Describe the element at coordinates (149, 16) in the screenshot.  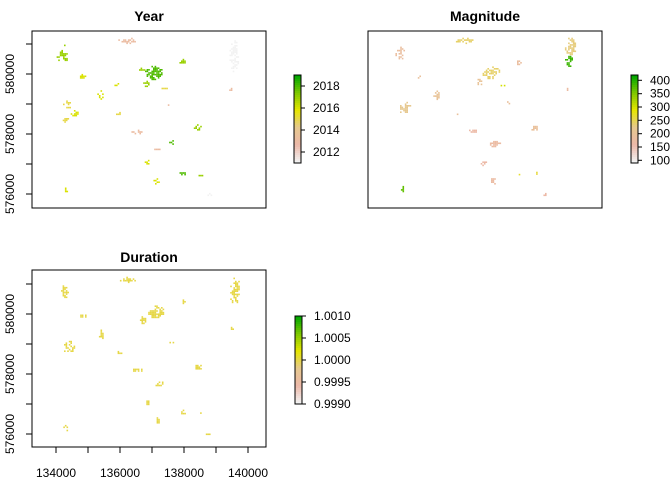
I see `panel-title: Year` at that location.